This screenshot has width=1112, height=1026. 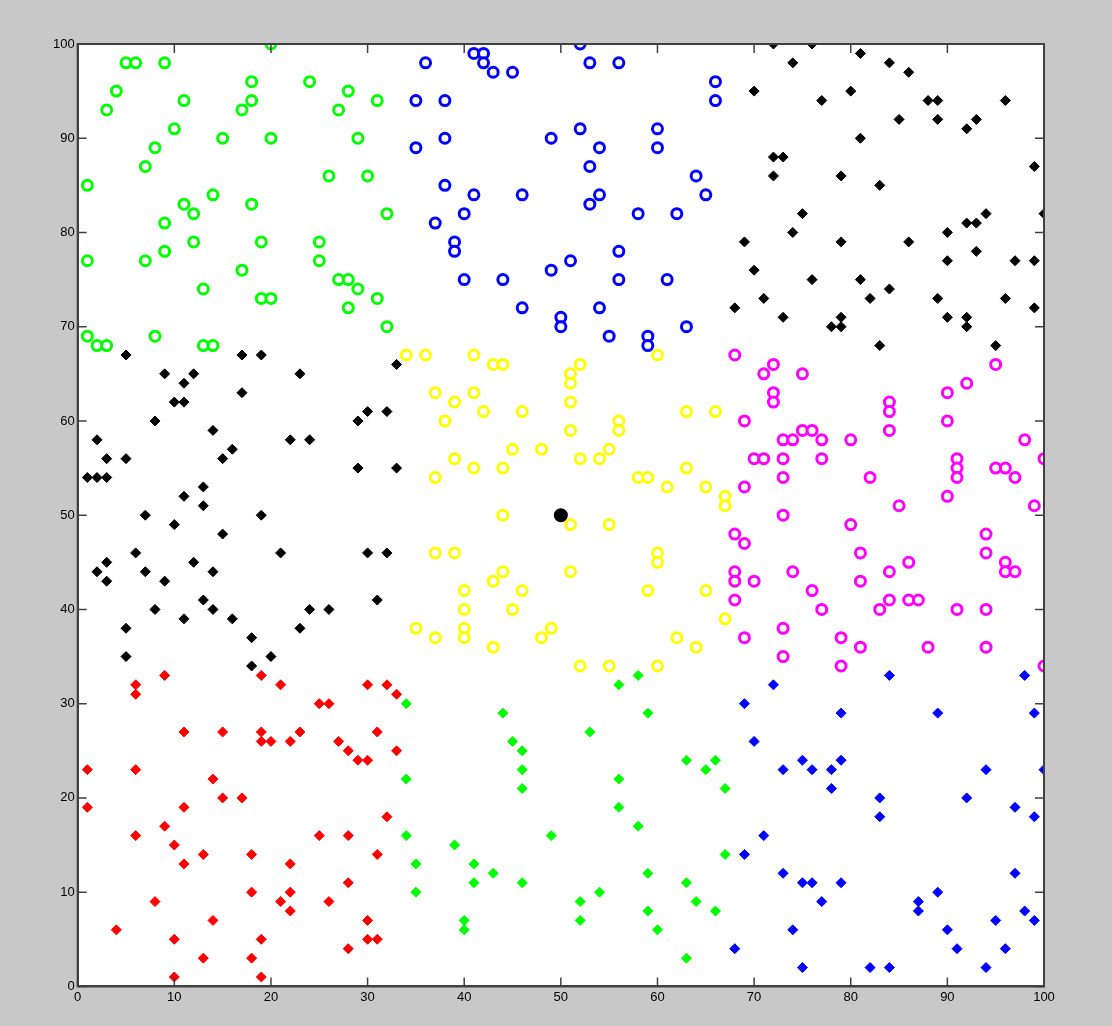 What do you see at coordinates (850, 996) in the screenshot?
I see `x-tick-label: 80` at bounding box center [850, 996].